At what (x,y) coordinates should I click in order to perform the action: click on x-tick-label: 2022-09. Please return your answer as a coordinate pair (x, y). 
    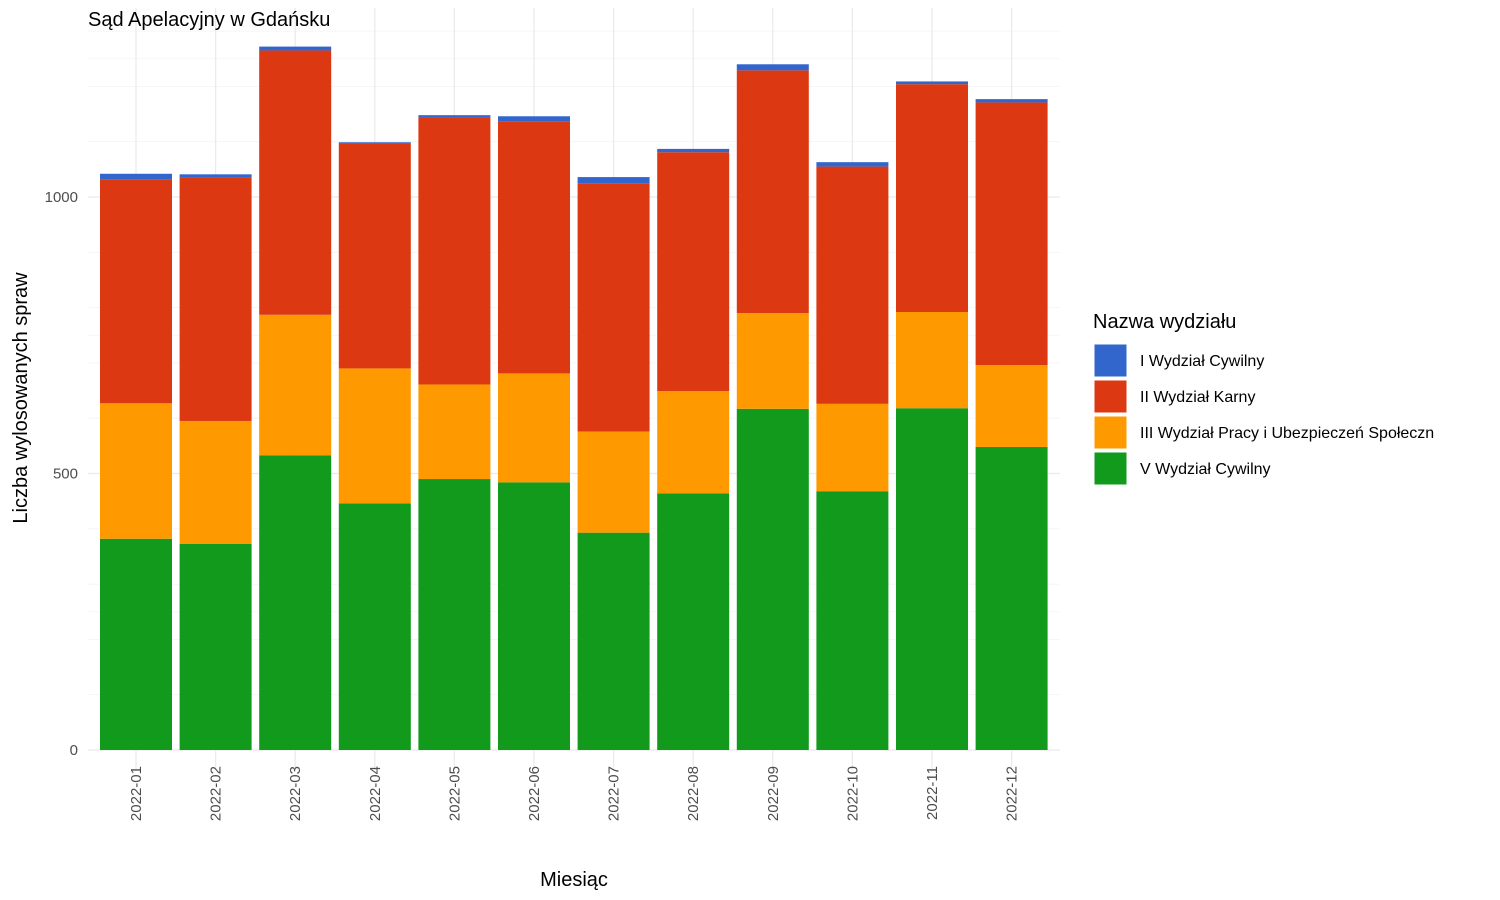
    Looking at the image, I should click on (773, 793).